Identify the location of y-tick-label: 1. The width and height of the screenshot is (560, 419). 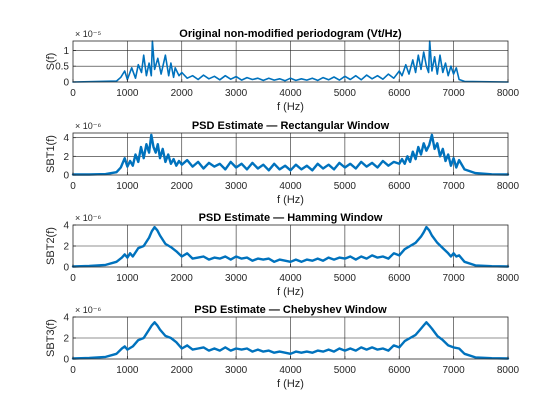
(66, 51).